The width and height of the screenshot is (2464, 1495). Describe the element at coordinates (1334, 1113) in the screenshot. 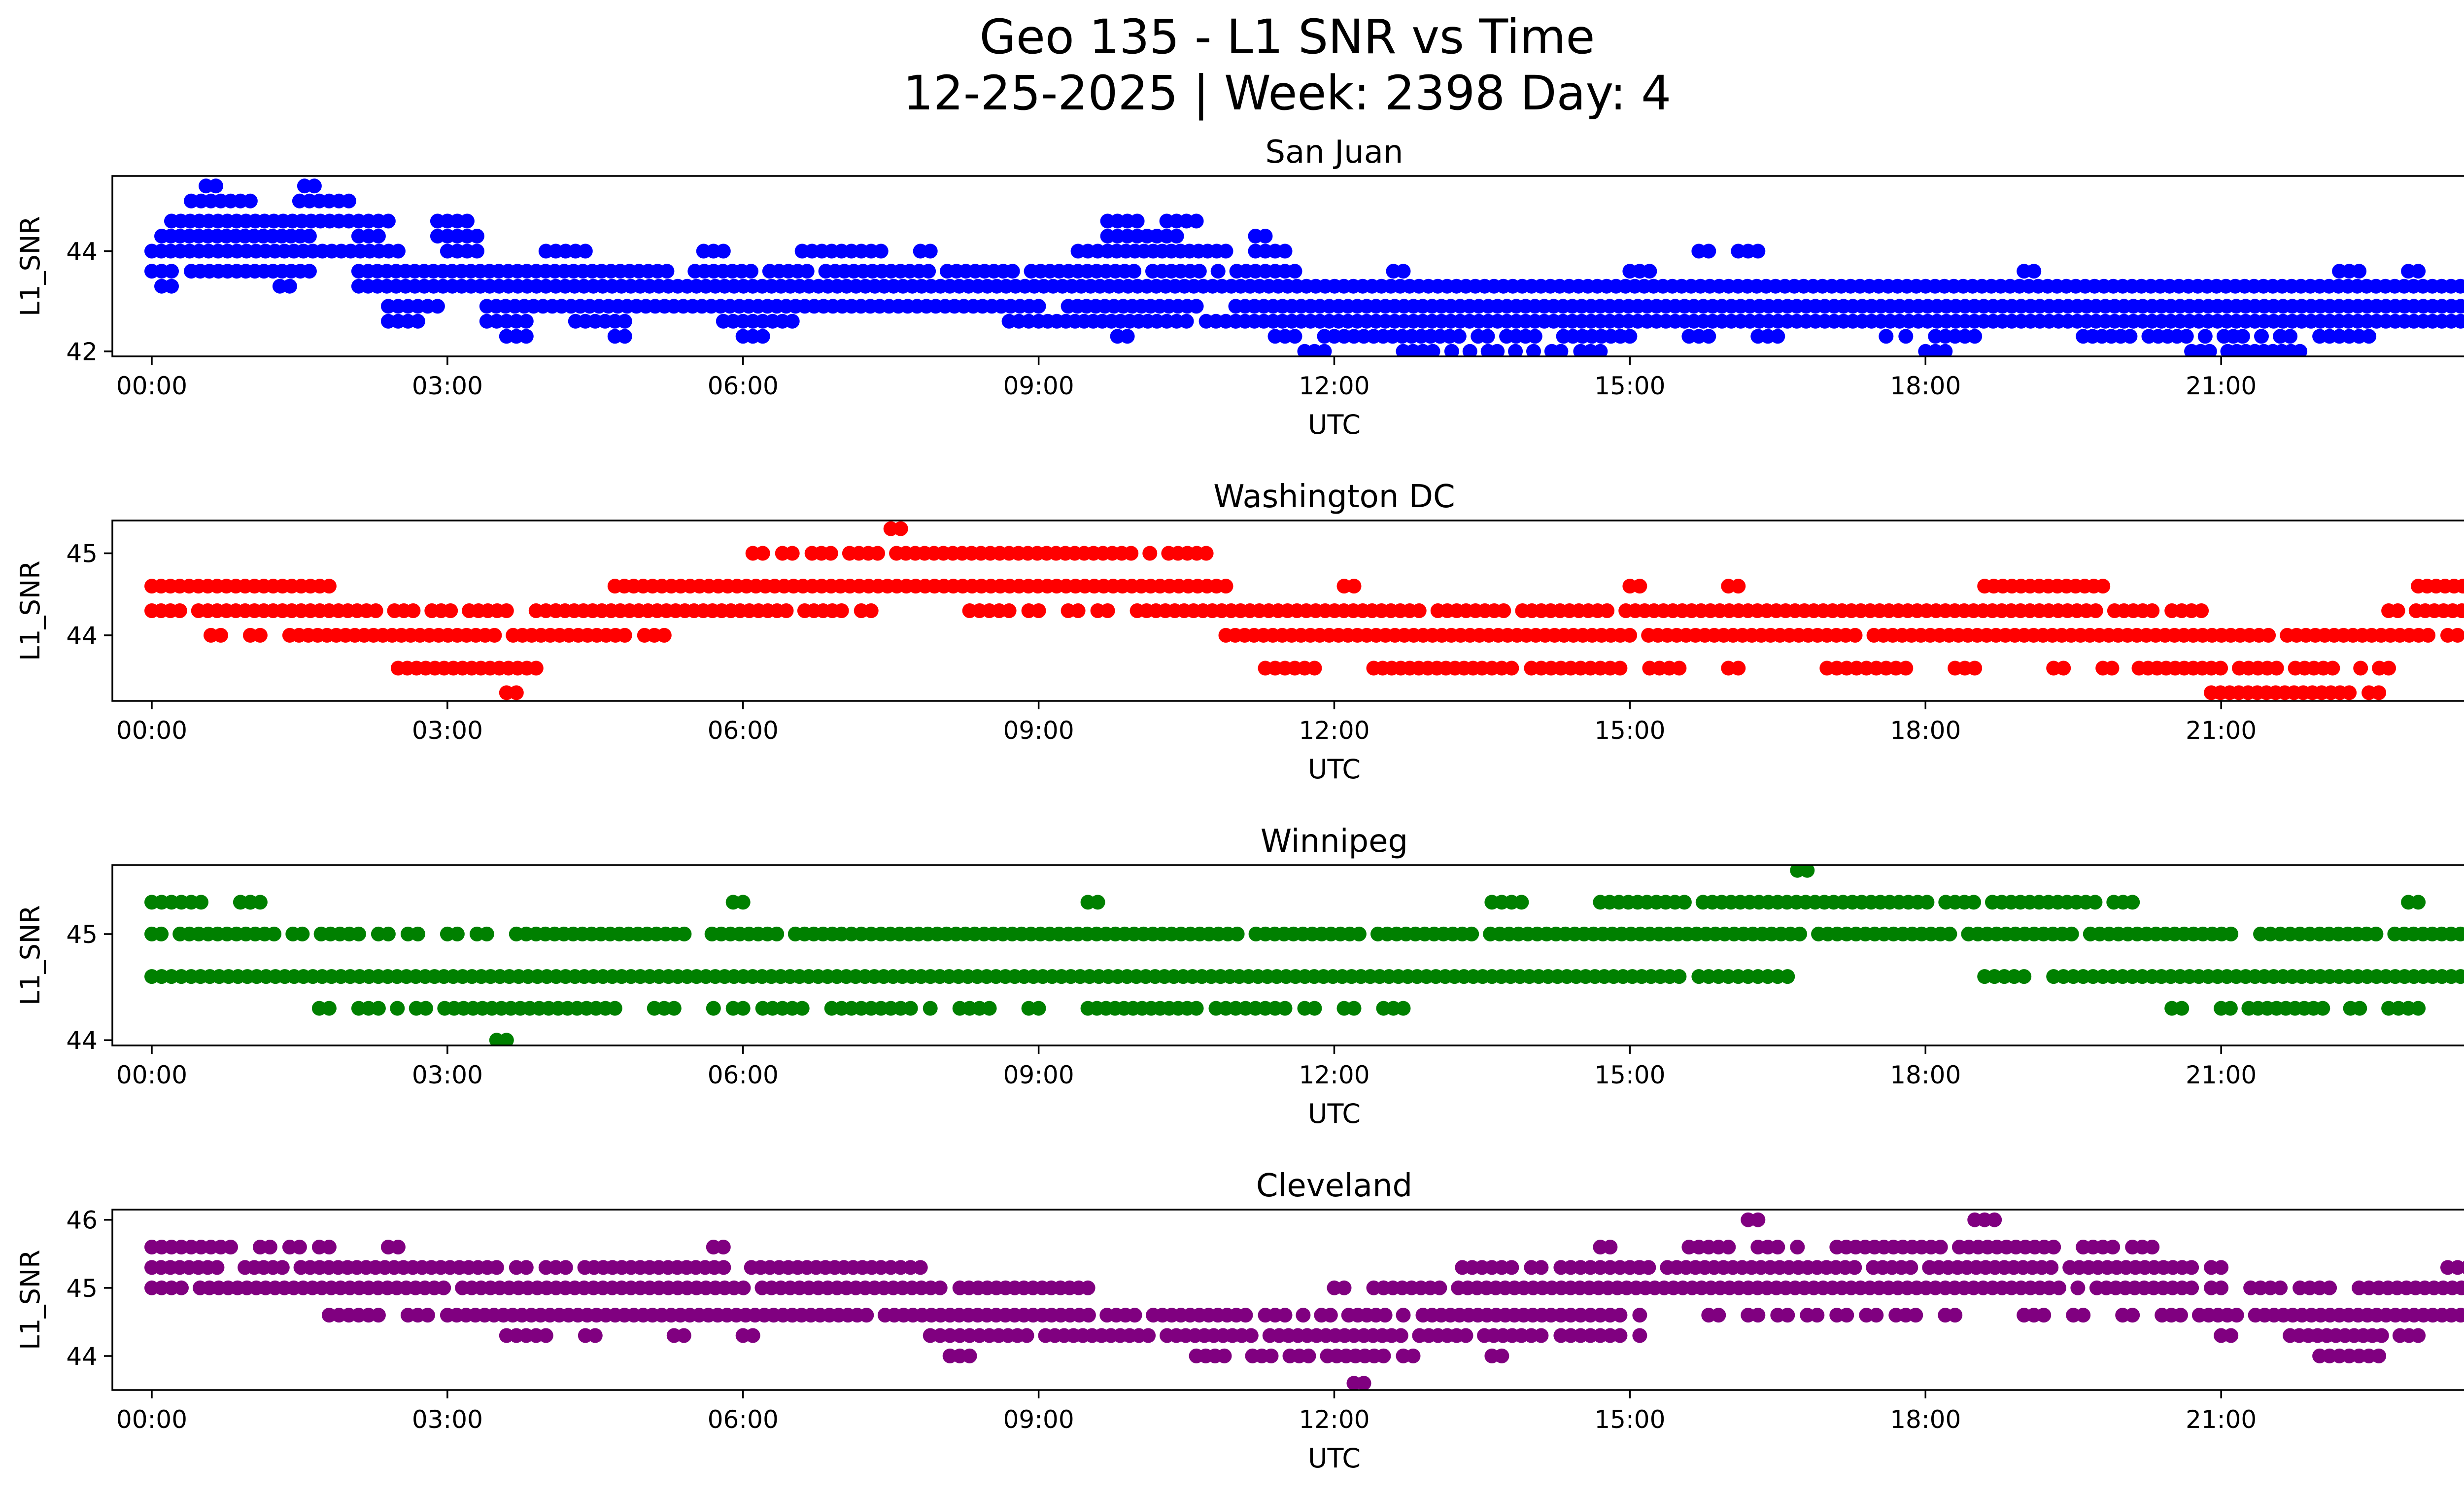

I see `x-axis-label: UTC` at that location.